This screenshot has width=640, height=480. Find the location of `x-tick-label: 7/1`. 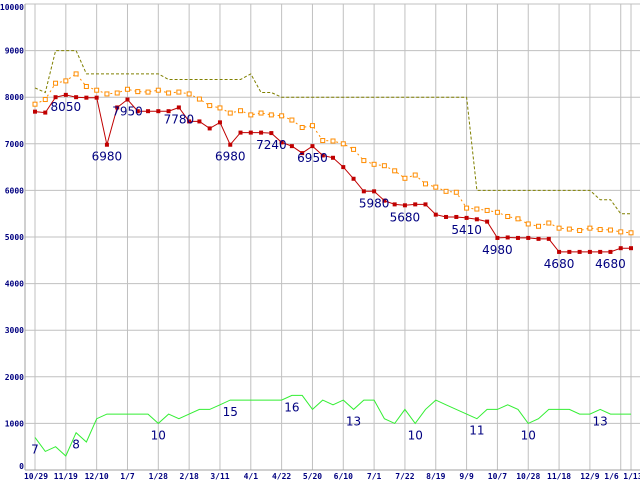

x-tick-label: 7/1 is located at coordinates (374, 476).